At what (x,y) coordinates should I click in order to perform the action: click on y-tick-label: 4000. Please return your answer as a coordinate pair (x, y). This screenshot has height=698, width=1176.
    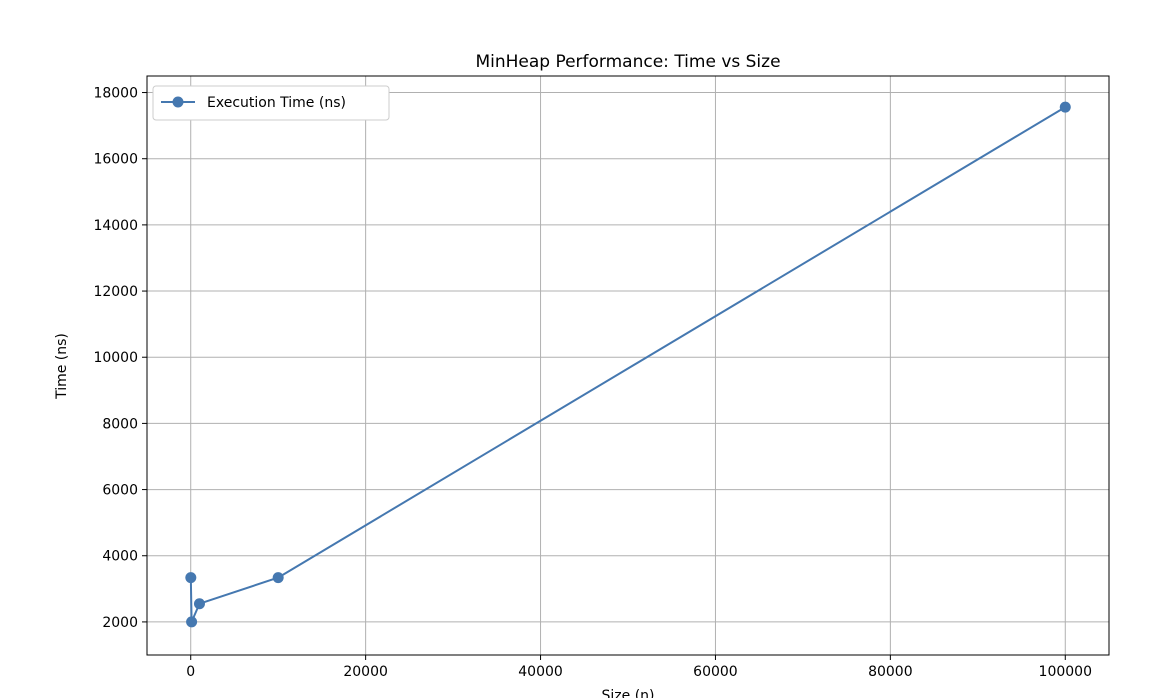
    Looking at the image, I should click on (120, 557).